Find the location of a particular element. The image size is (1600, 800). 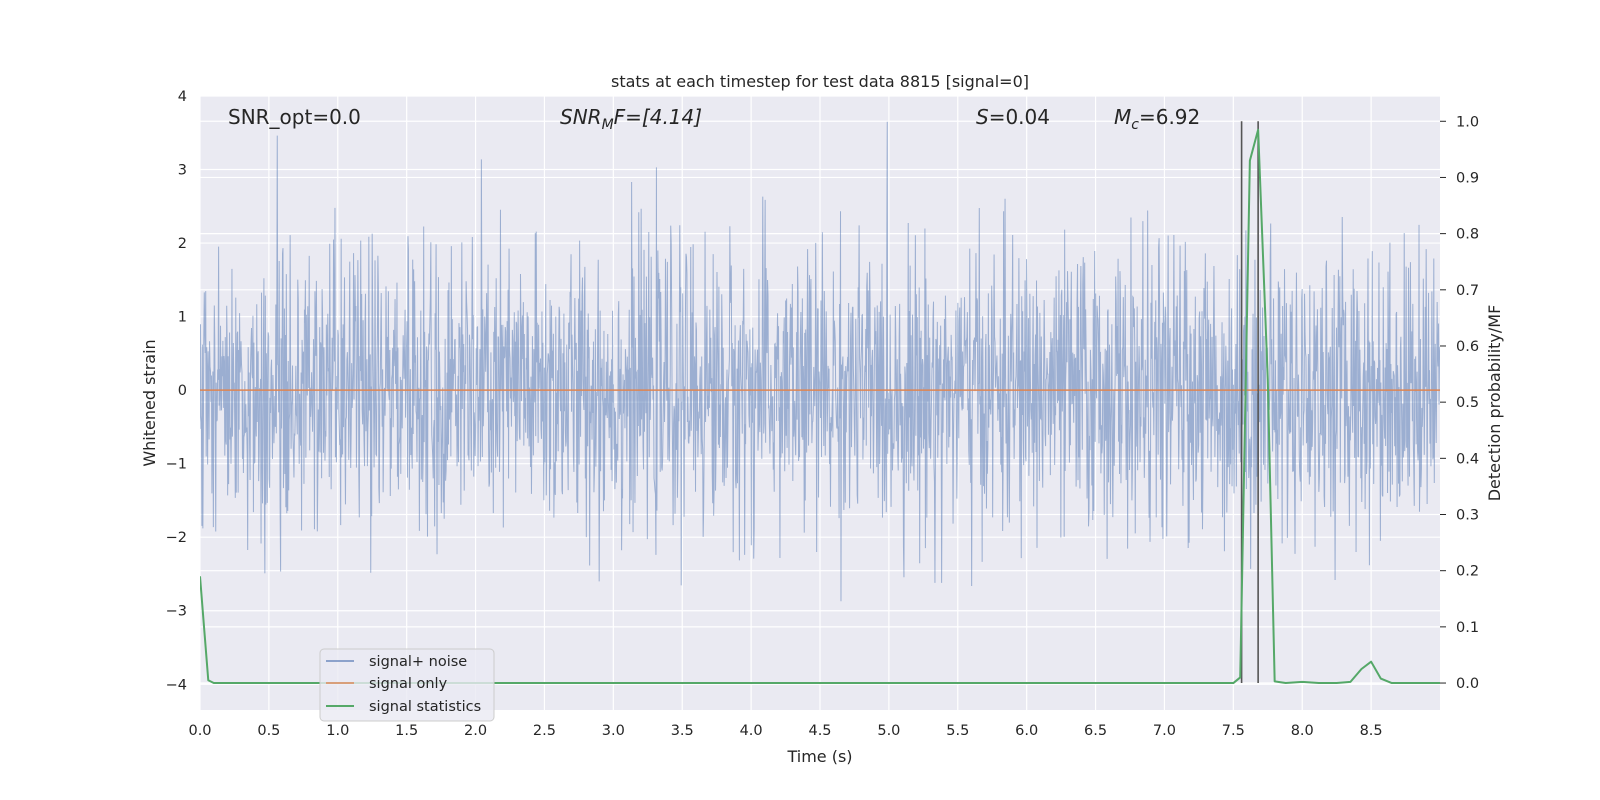

x-tick-label: 2.0 is located at coordinates (475, 731).